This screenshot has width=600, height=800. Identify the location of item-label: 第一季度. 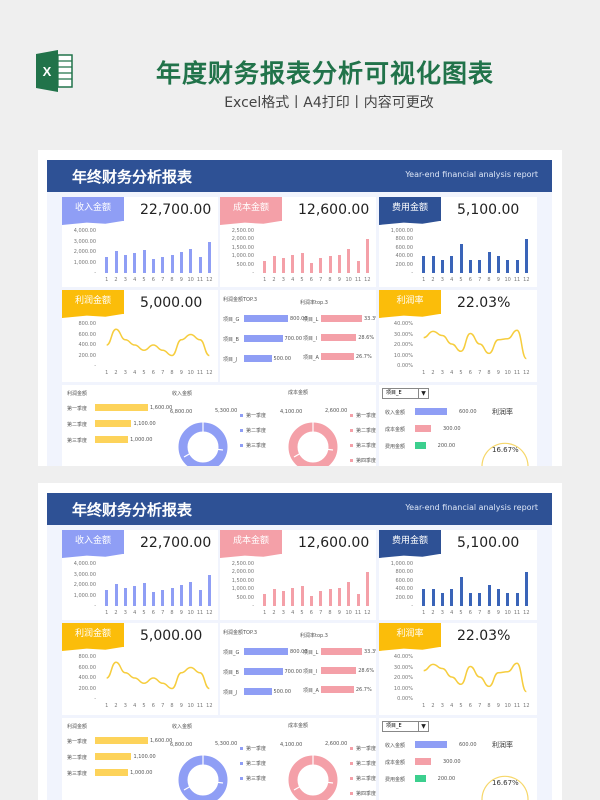
(77, 742).